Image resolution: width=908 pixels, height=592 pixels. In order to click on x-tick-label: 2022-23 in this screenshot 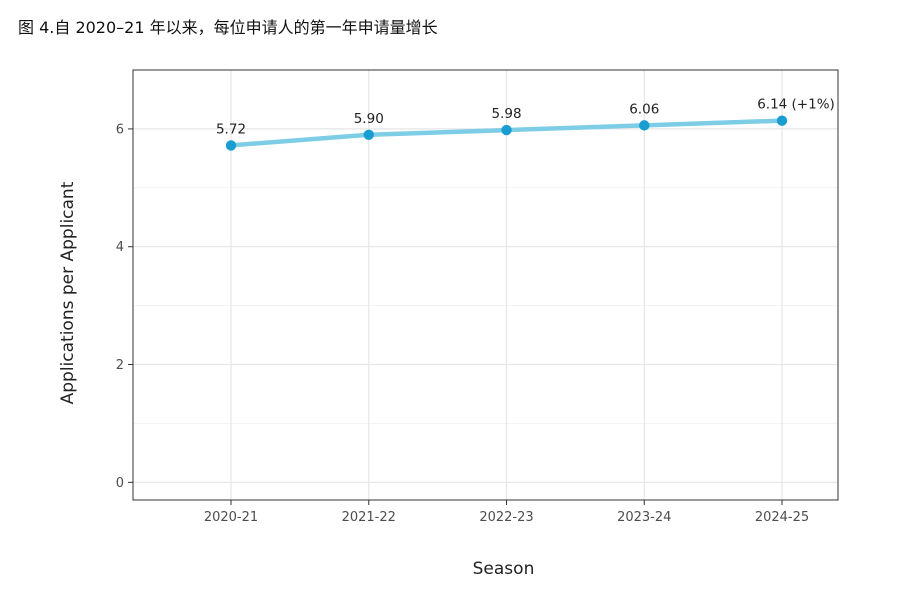, I will do `click(506, 517)`.